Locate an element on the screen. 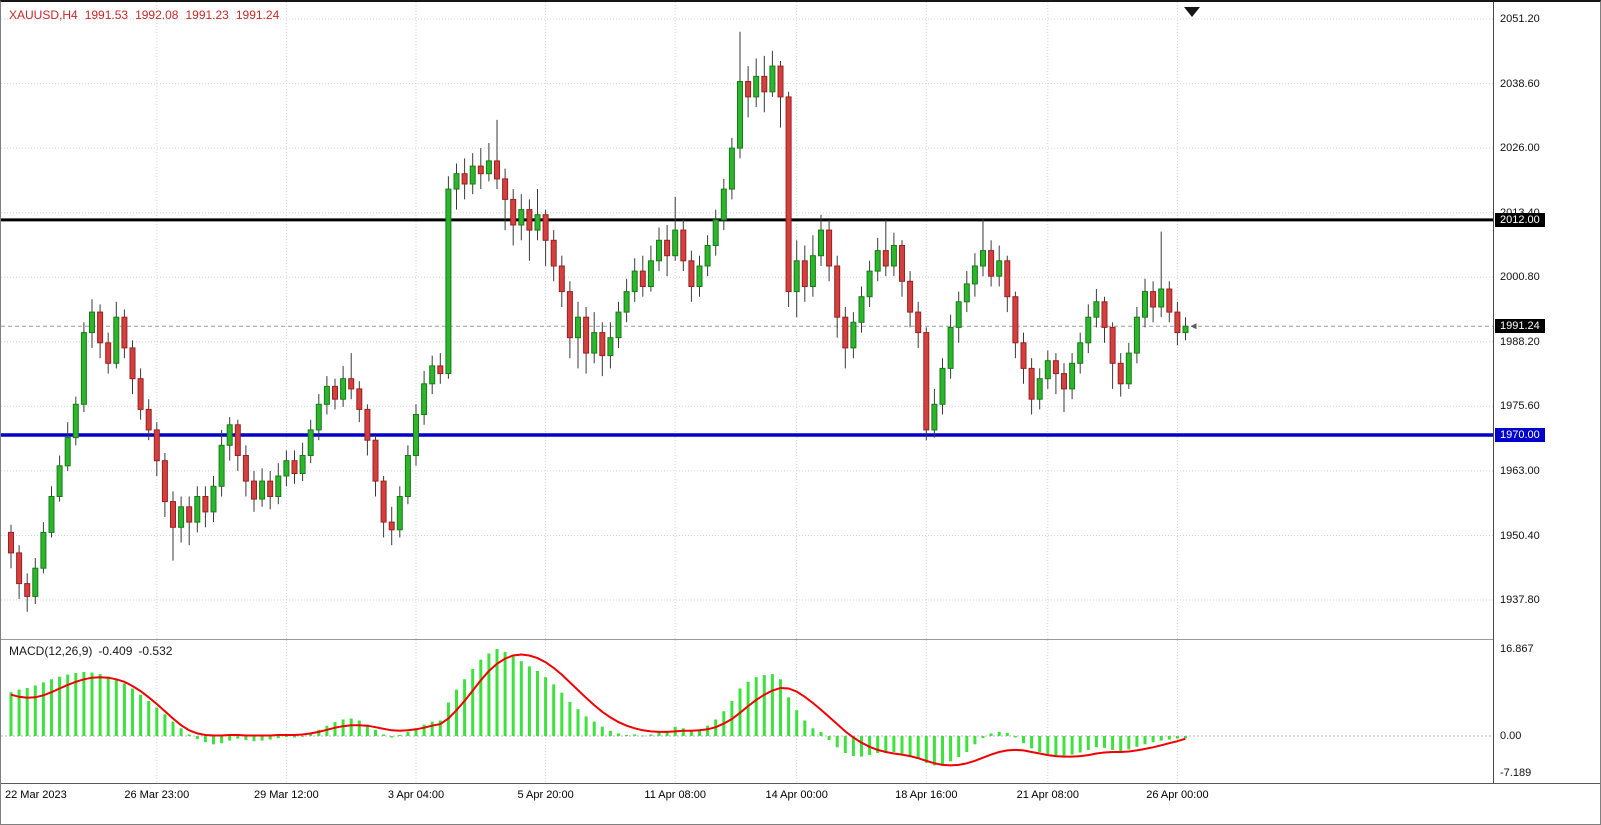 This screenshot has width=1601, height=825. macd-axis-label: 0.00 is located at coordinates (1511, 736).